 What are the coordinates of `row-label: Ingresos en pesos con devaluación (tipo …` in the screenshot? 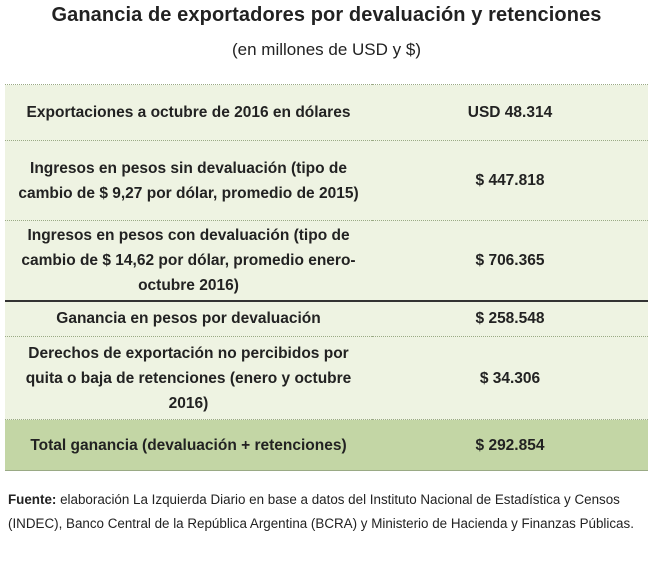 It's located at (188, 260).